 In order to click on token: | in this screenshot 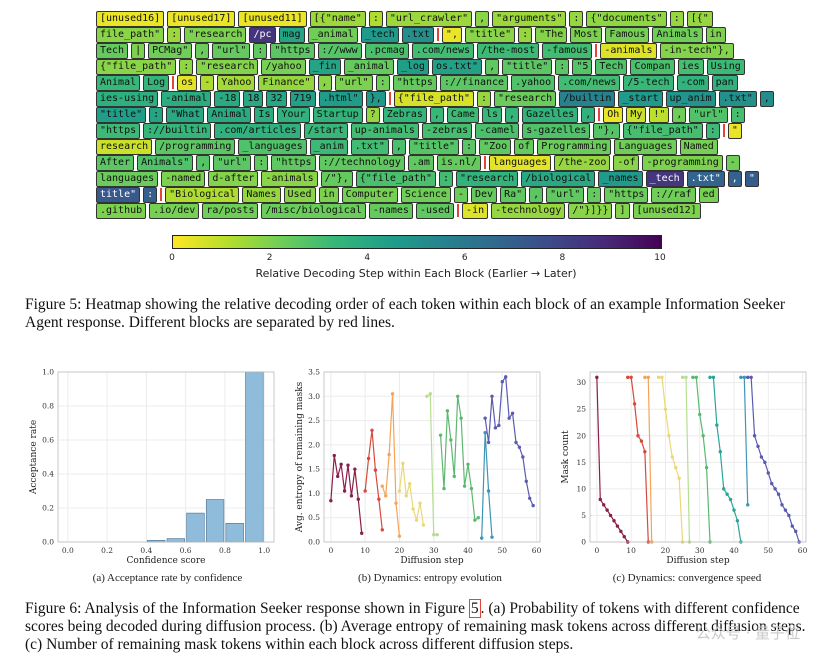, I will do `click(138, 51)`.